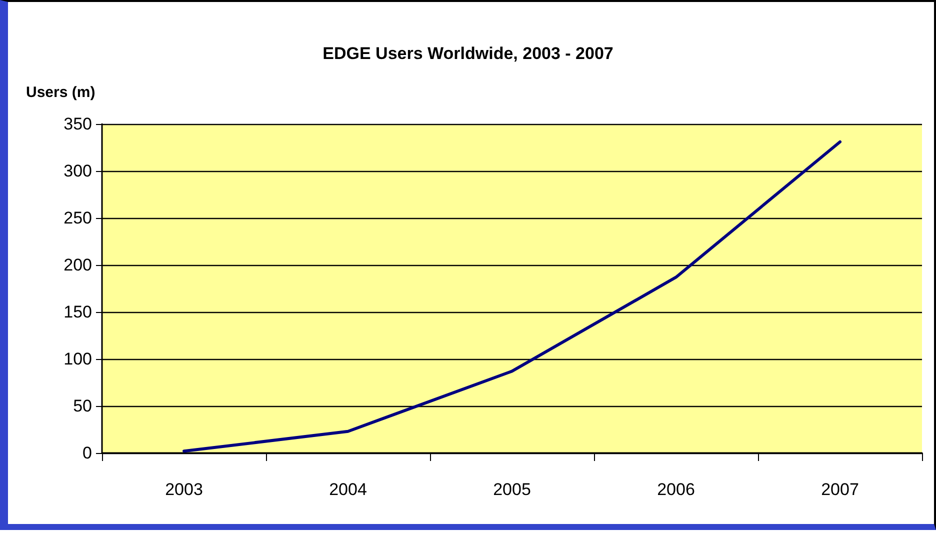 The image size is (936, 536). What do you see at coordinates (78, 359) in the screenshot?
I see `y-tick-label: 100` at bounding box center [78, 359].